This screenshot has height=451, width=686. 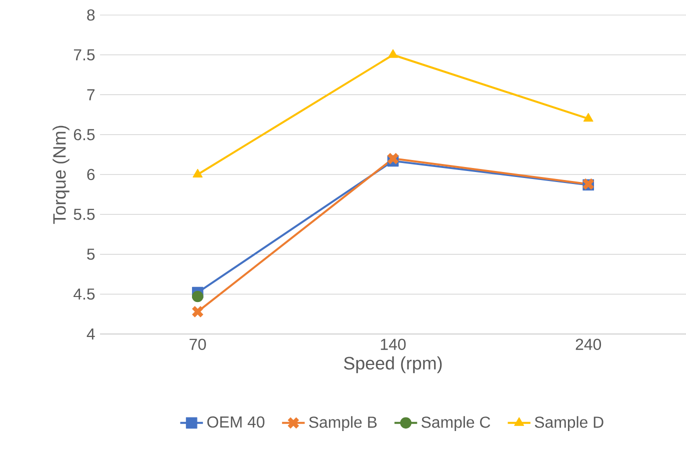 I want to click on y-tick-label: 6.5, so click(x=84, y=134).